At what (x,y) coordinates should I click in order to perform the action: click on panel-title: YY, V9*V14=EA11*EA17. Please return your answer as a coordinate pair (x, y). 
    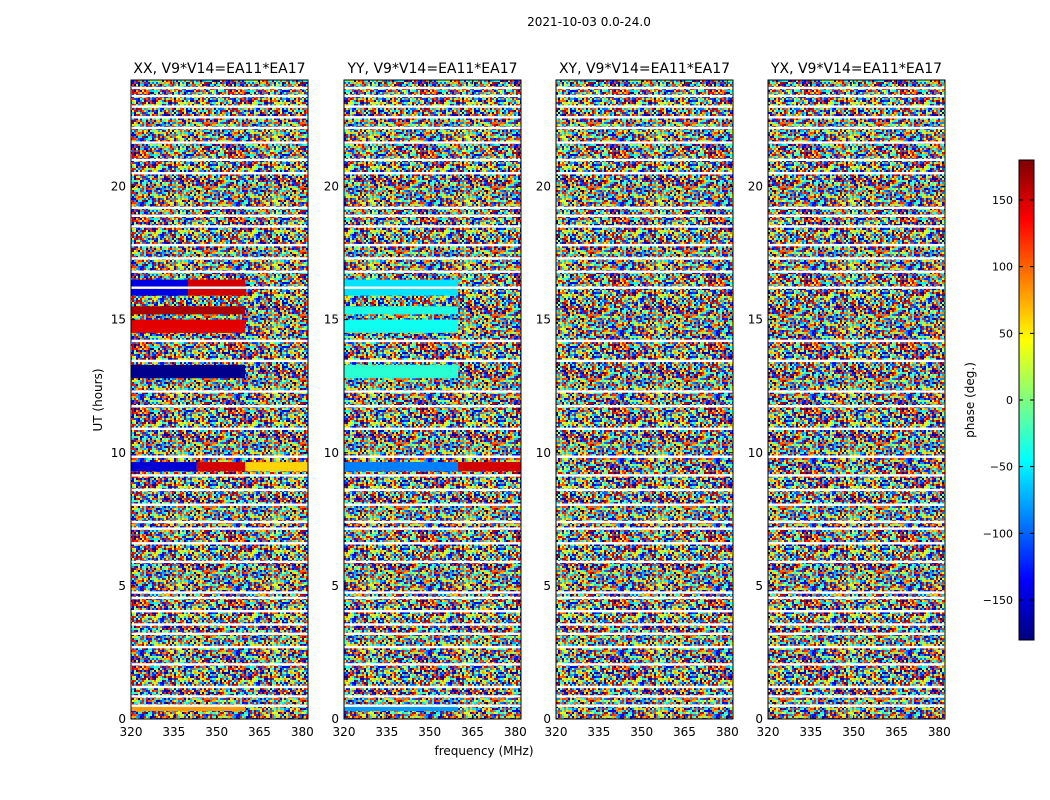
    Looking at the image, I should click on (431, 69).